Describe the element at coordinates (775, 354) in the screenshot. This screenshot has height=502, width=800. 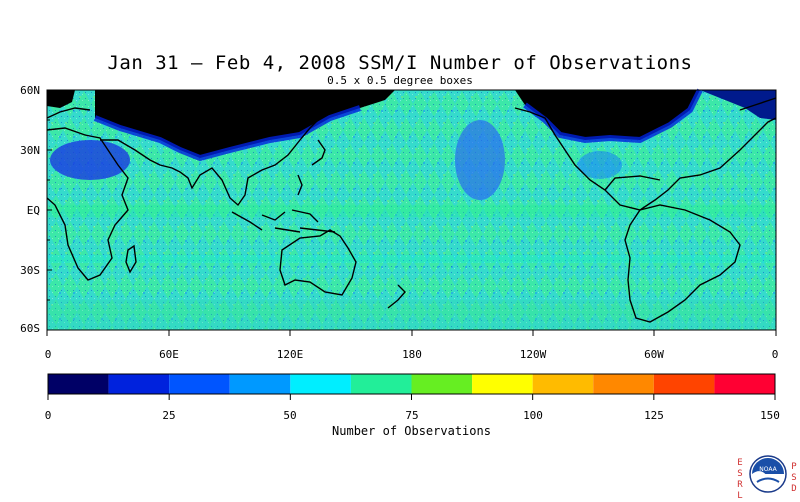
I see `lon-label-0-east: 0` at that location.